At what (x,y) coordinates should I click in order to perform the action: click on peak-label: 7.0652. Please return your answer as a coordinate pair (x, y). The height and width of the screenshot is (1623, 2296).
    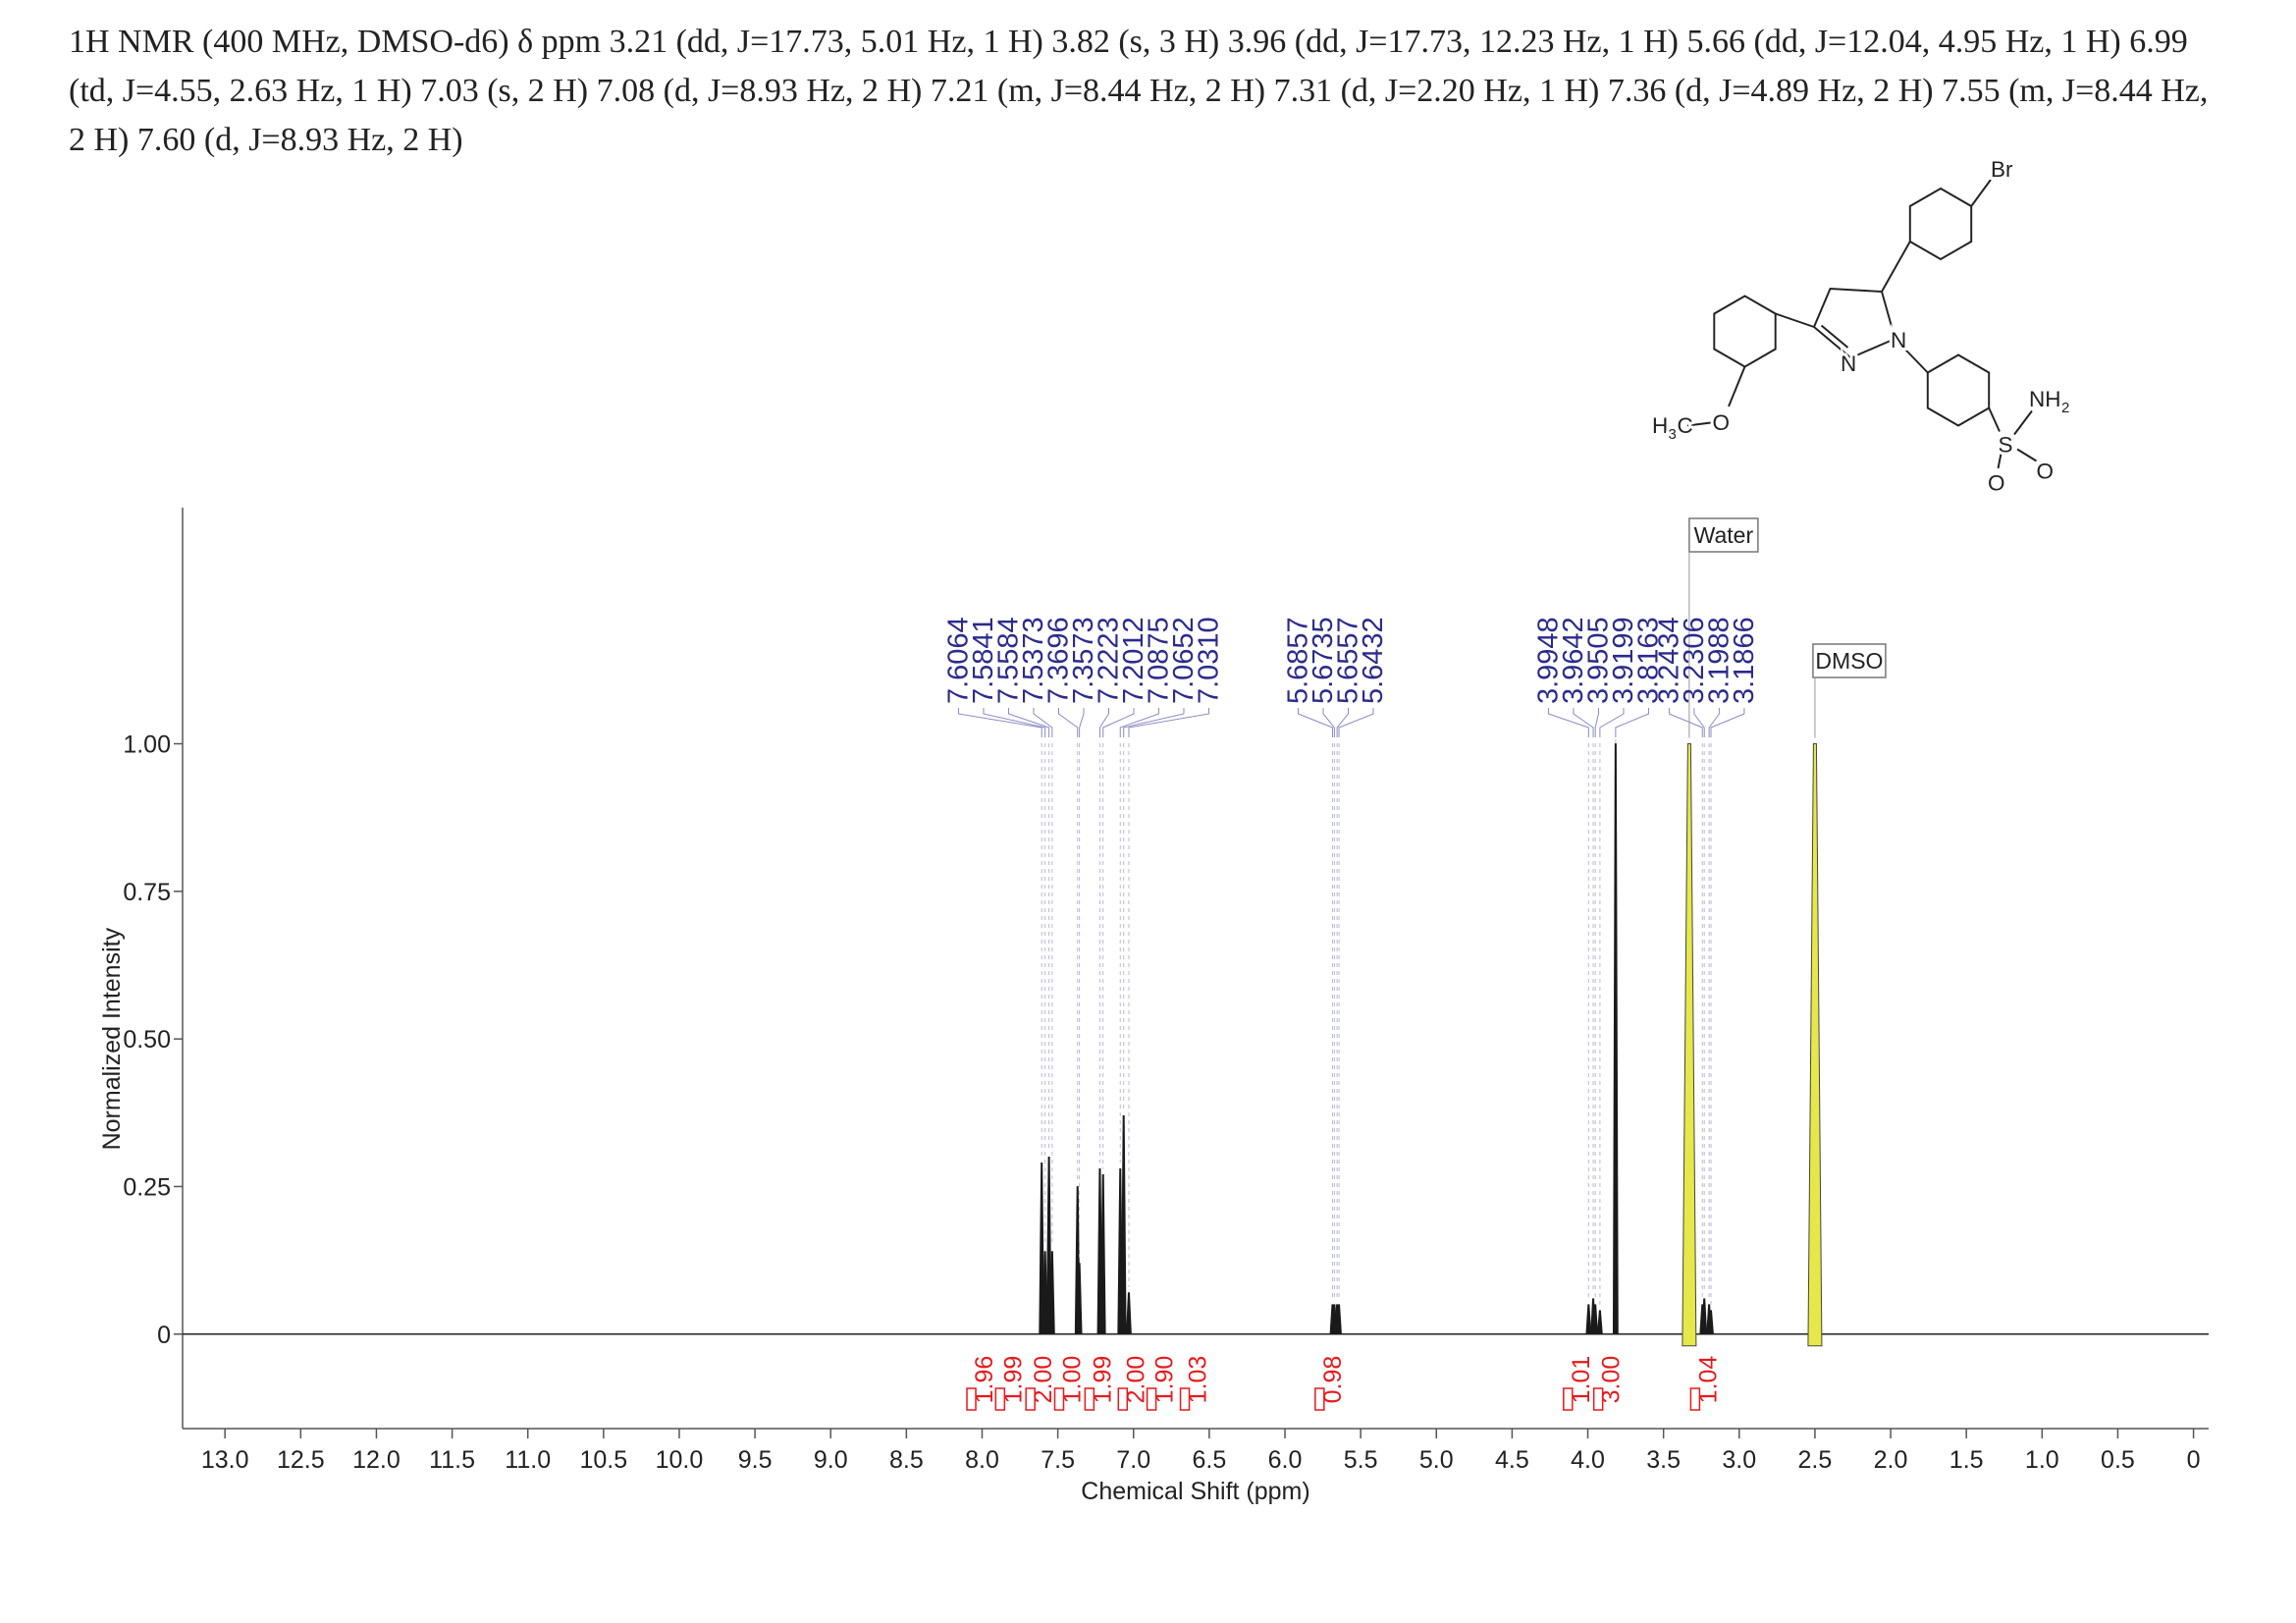
    Looking at the image, I should click on (1184, 660).